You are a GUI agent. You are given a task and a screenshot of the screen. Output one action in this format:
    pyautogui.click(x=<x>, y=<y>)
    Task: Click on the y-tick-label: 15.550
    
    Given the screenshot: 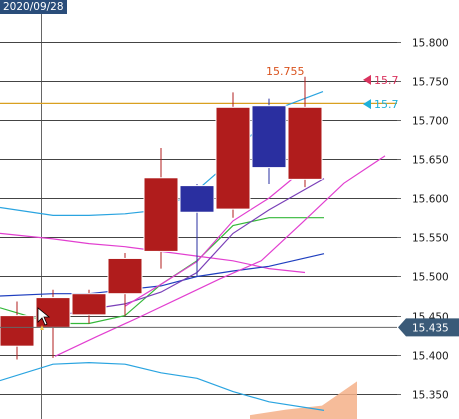 What is the action you would take?
    pyautogui.click(x=430, y=239)
    